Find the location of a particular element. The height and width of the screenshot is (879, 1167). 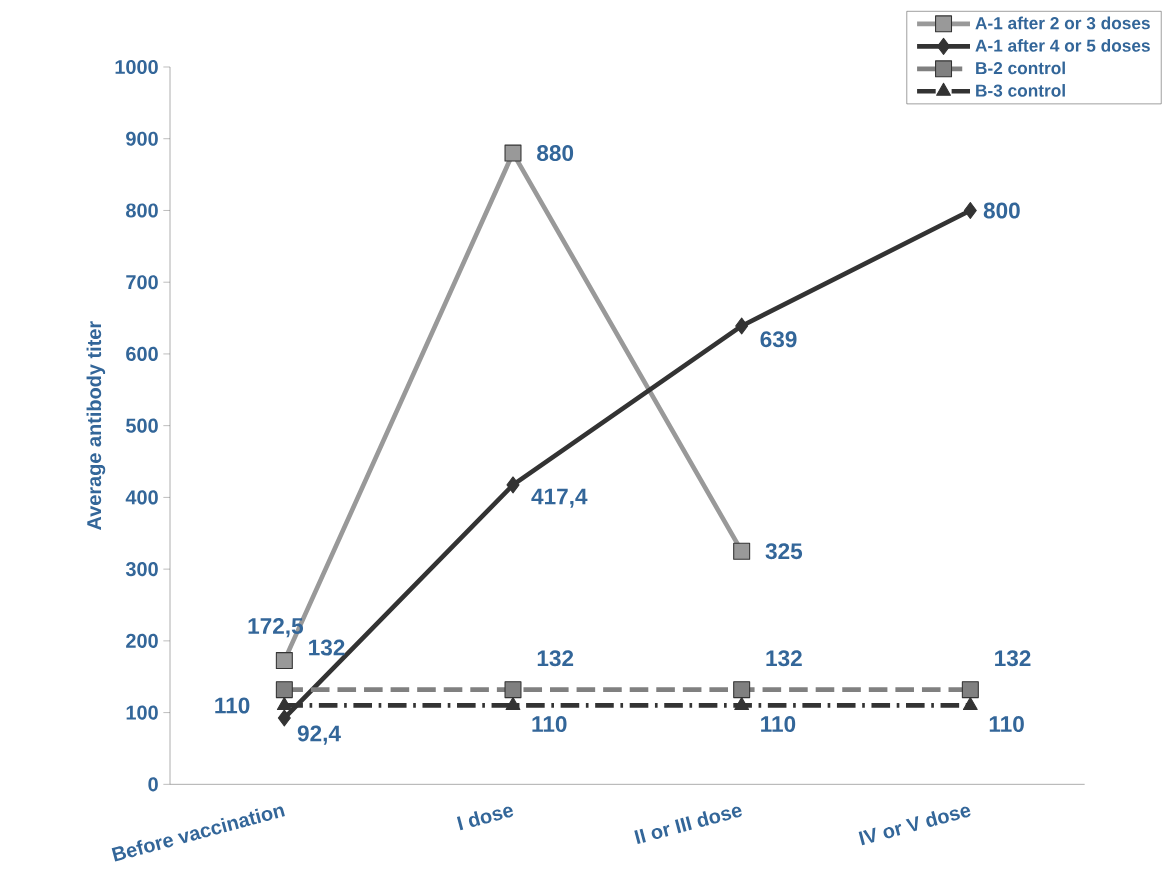

x-tick-label: II or III dose is located at coordinates (688, 825).